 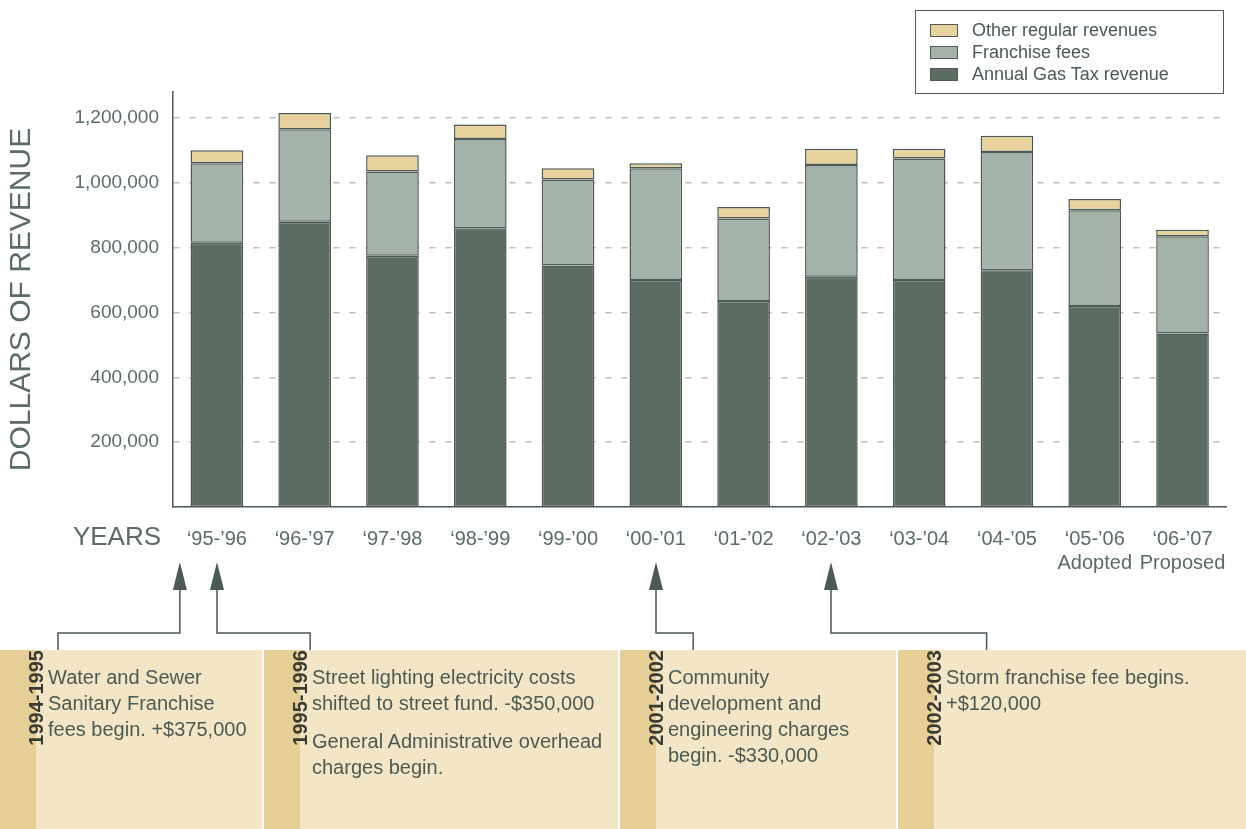 I want to click on y-tick-label: 800,000, so click(x=124, y=246).